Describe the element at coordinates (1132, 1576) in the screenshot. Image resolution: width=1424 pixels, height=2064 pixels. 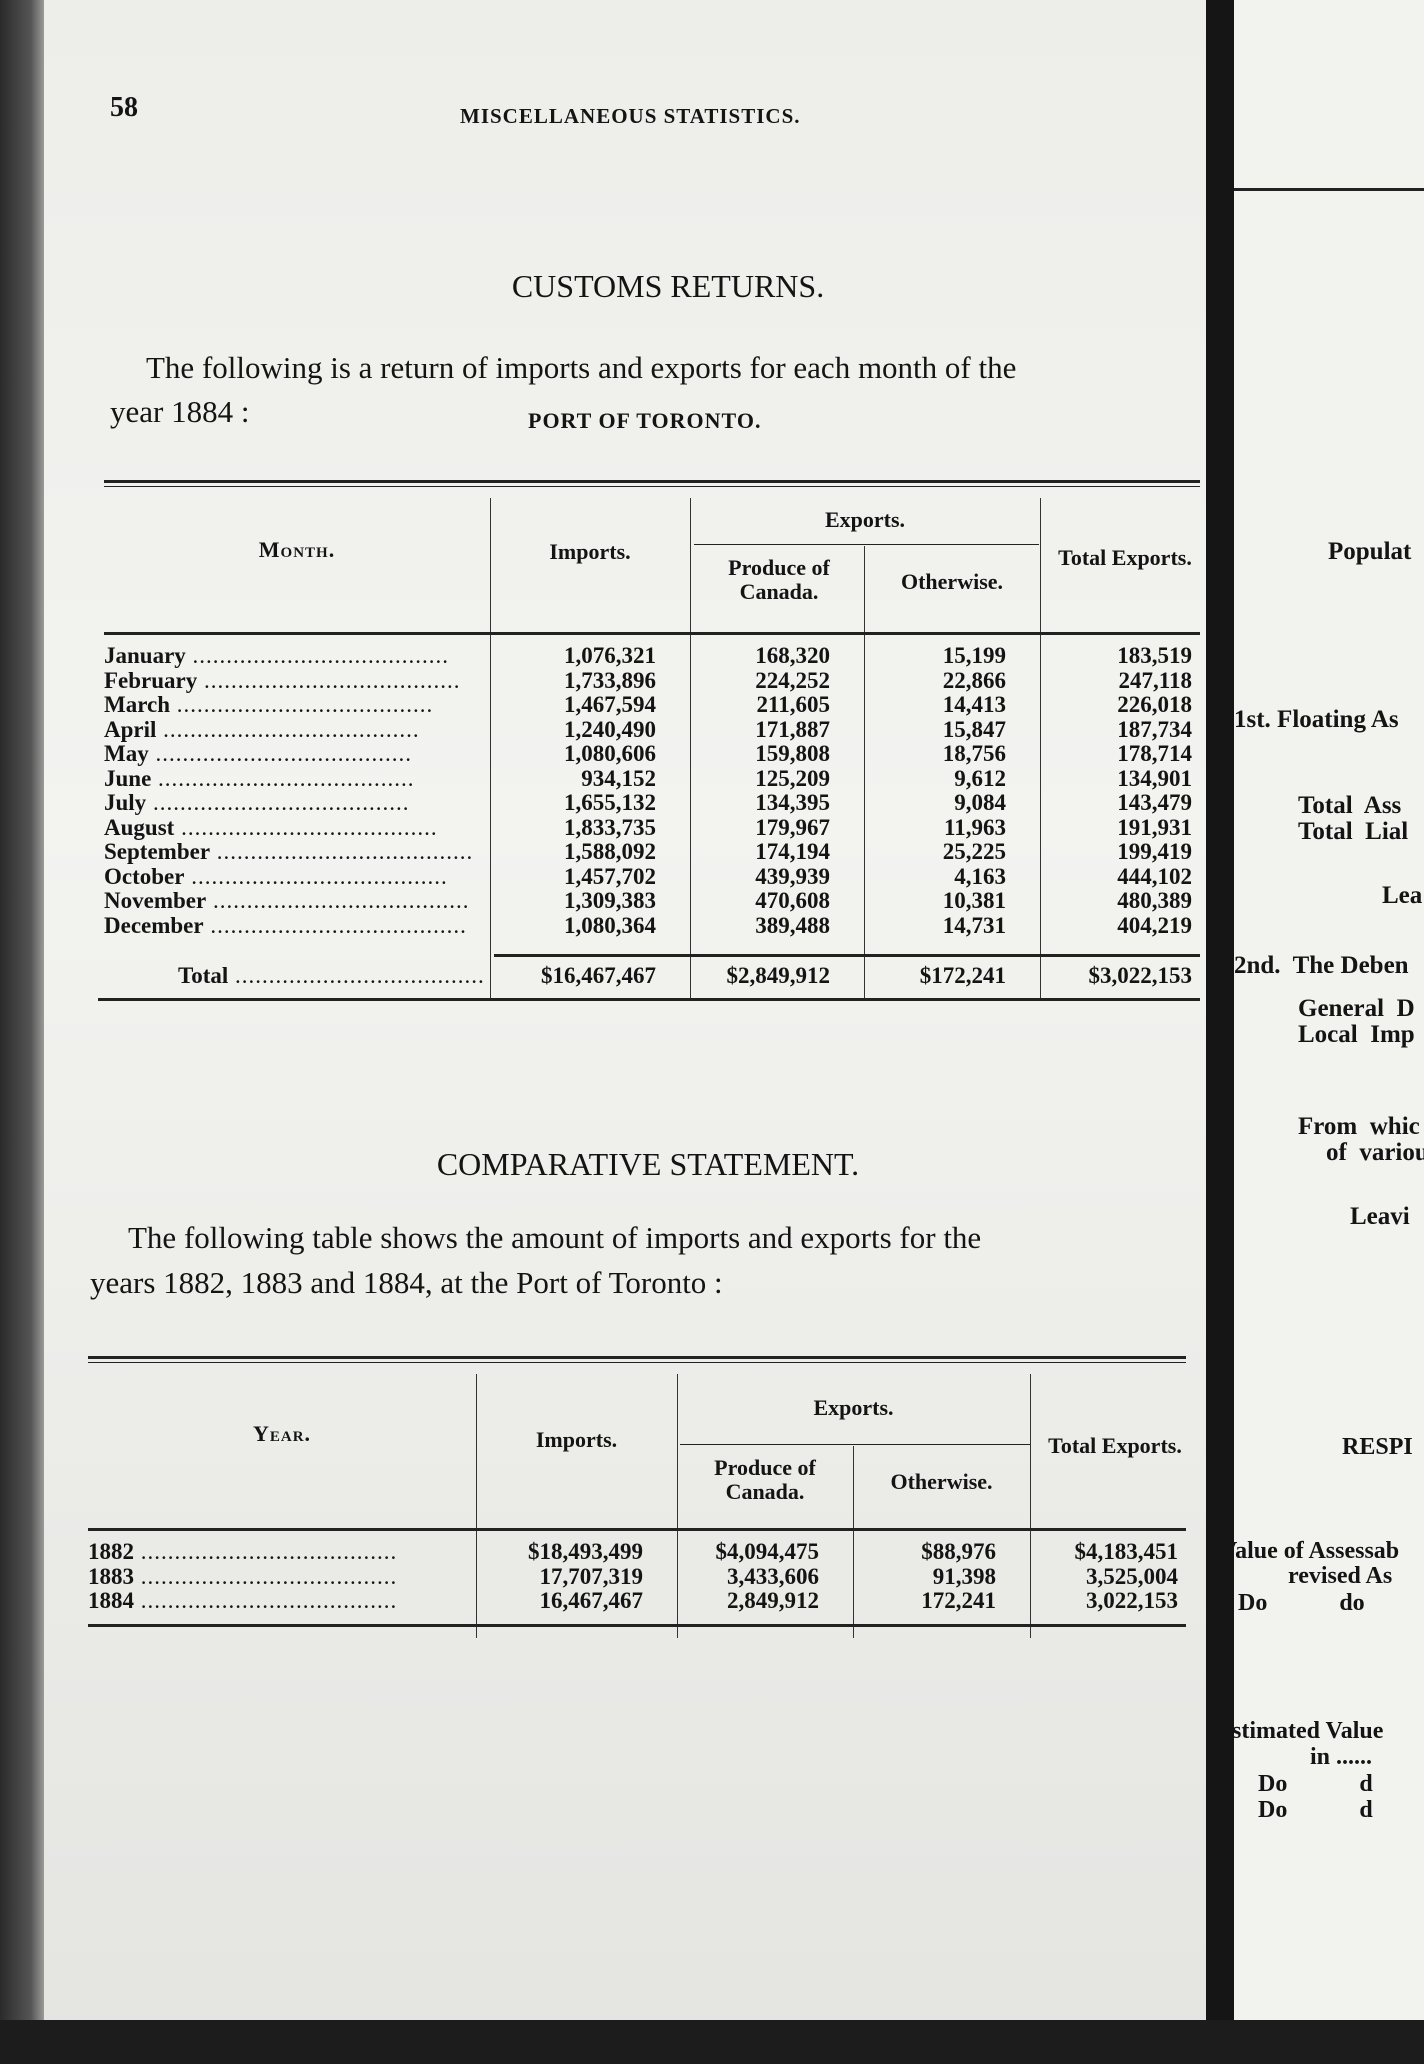
I see `total-cell: 3,525,004` at that location.